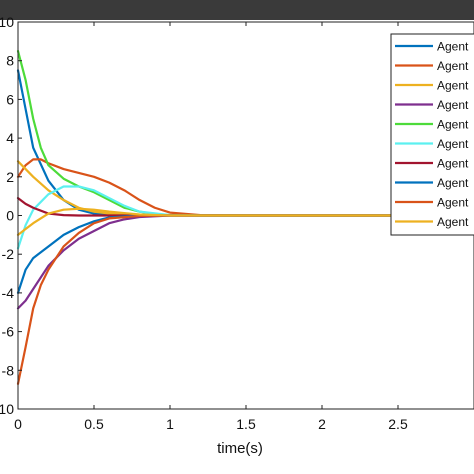  What do you see at coordinates (10, 138) in the screenshot?
I see `y-tick-label: 4` at bounding box center [10, 138].